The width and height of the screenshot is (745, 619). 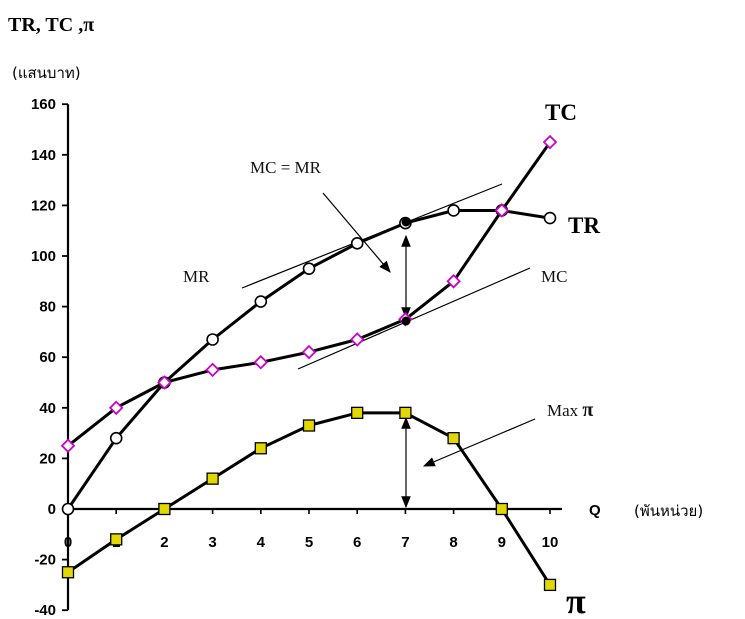 What do you see at coordinates (406, 321) in the screenshot?
I see `tc-max-profit-point` at bounding box center [406, 321].